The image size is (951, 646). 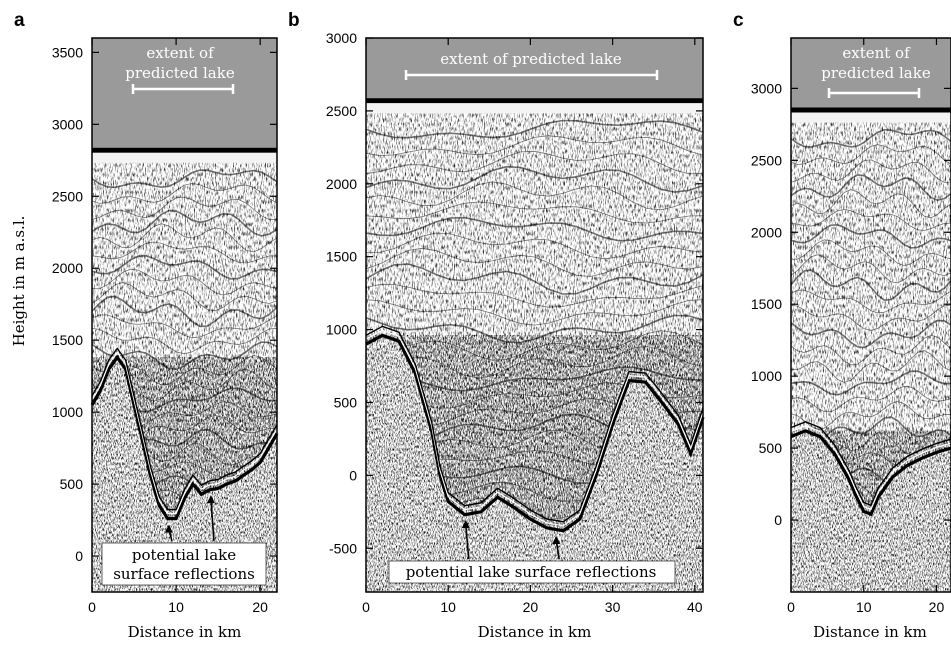 I want to click on plot-frame, so click(x=870, y=315).